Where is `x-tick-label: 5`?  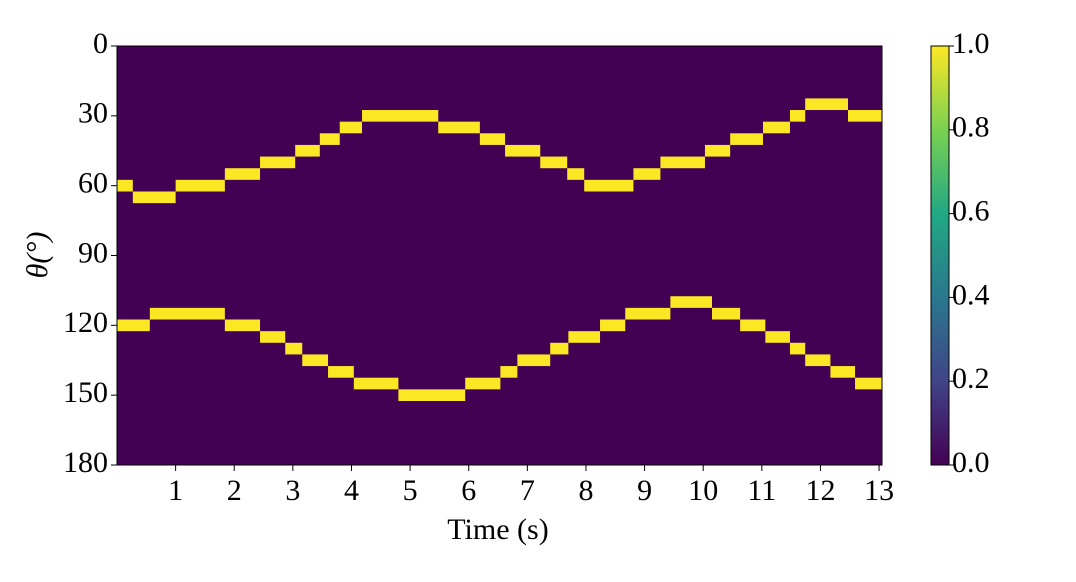 x-tick-label: 5 is located at coordinates (410, 490).